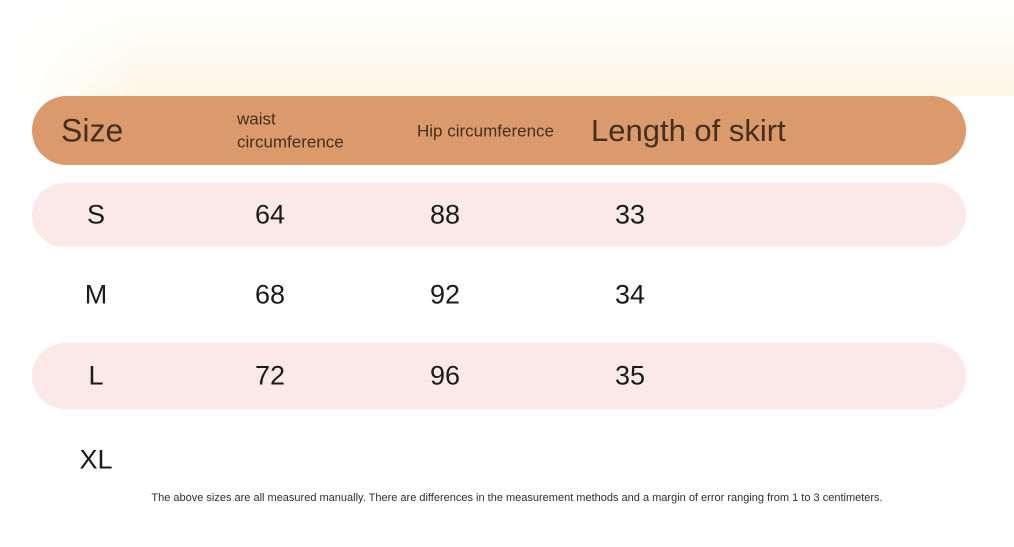 This screenshot has height=547, width=1014. I want to click on size-label: S, so click(95, 214).